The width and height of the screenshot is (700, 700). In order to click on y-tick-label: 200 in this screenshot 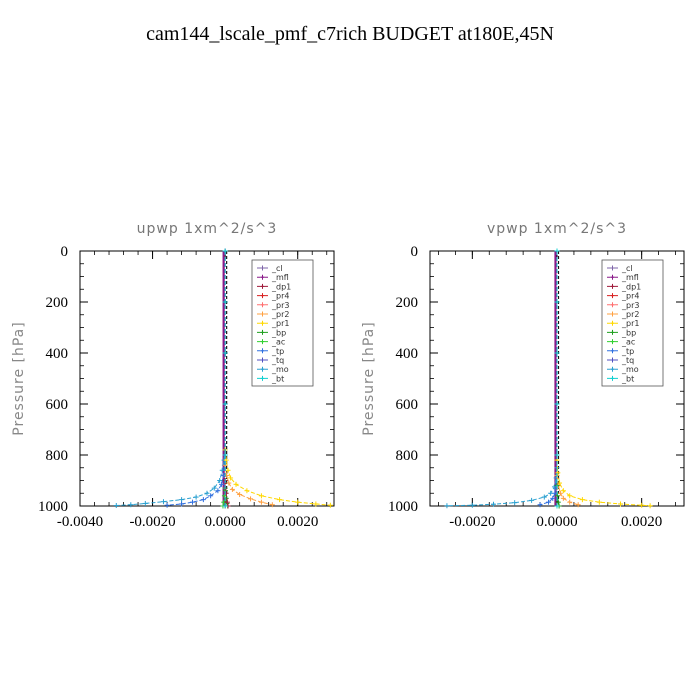, I will do `click(57, 303)`.